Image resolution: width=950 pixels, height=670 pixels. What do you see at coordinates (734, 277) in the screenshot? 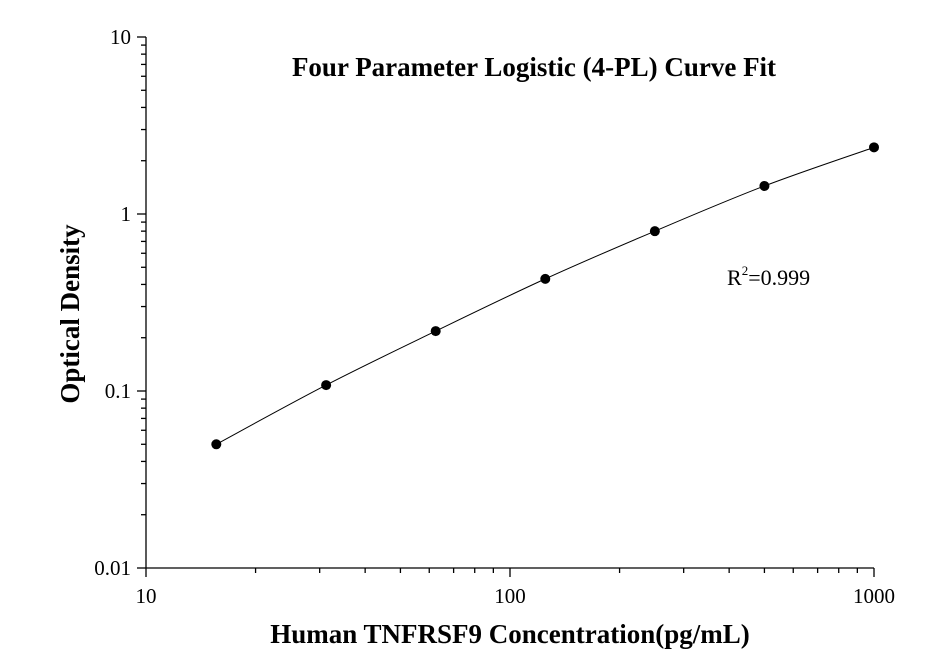
I see `r-squared-base: R` at bounding box center [734, 277].